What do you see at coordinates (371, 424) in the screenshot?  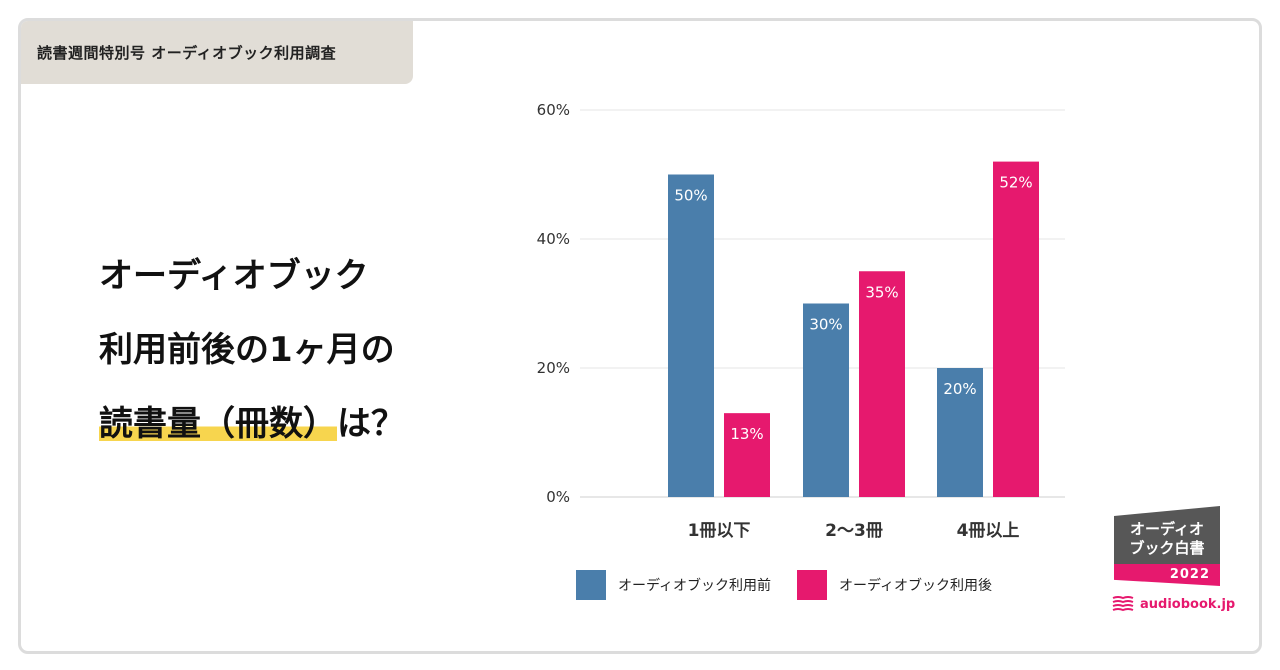 I see `headline-question: は？` at bounding box center [371, 424].